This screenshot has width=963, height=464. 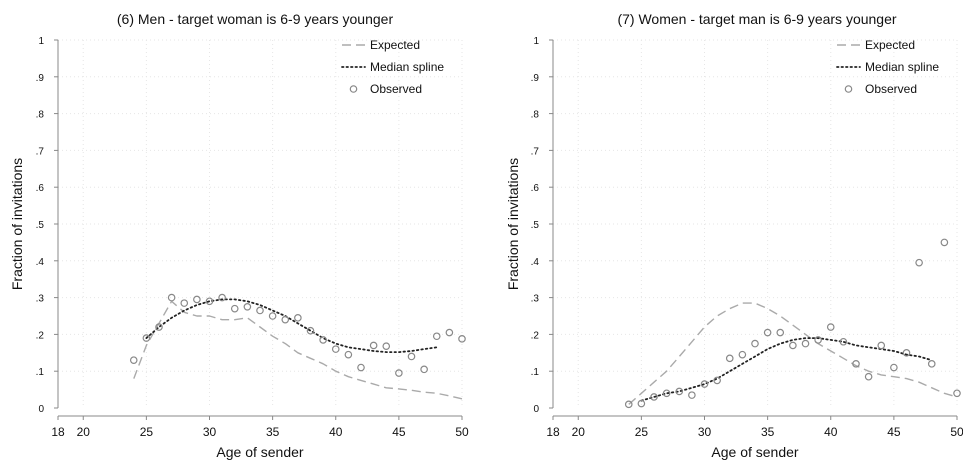 I want to click on x-tick-label: 25, so click(x=147, y=432).